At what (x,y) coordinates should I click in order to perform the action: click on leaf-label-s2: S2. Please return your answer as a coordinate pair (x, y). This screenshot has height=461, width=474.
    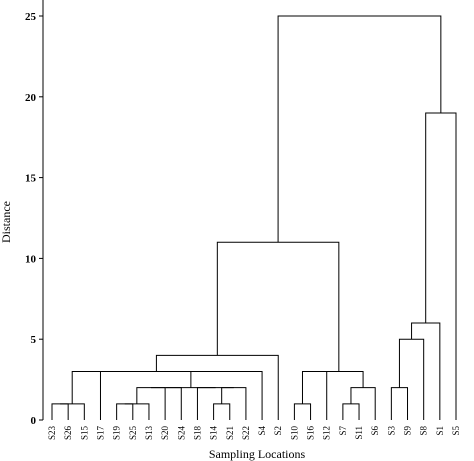
    Looking at the image, I should click on (278, 431).